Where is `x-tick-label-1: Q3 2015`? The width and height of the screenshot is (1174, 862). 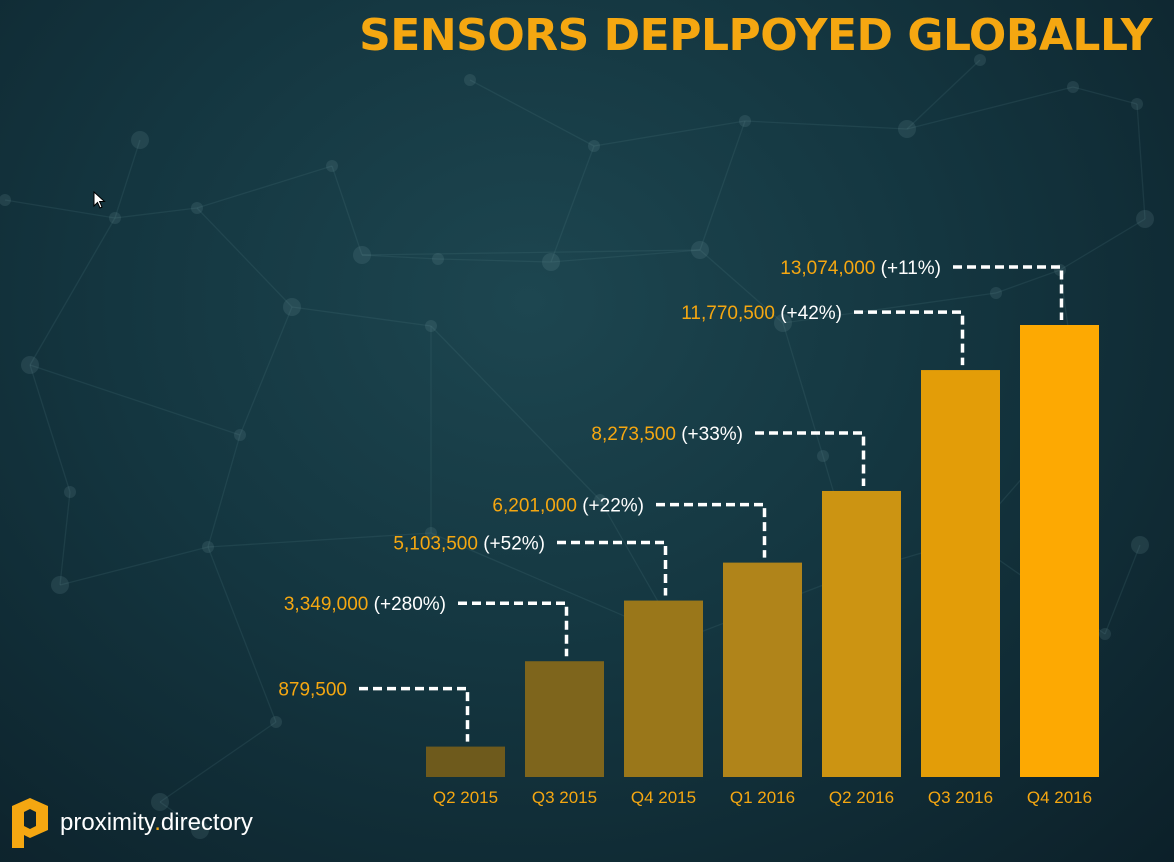 x-tick-label-1: Q3 2015 is located at coordinates (564, 797).